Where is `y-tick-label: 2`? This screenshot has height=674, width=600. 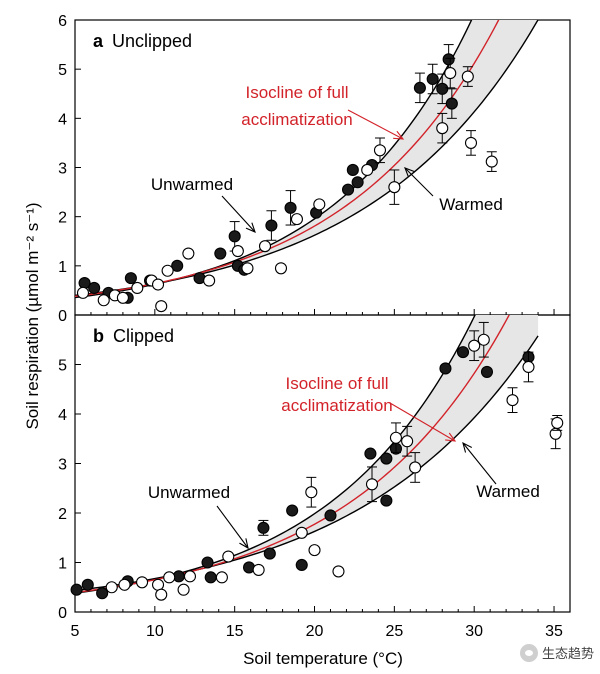
y-tick-label: 2 is located at coordinates (62, 514).